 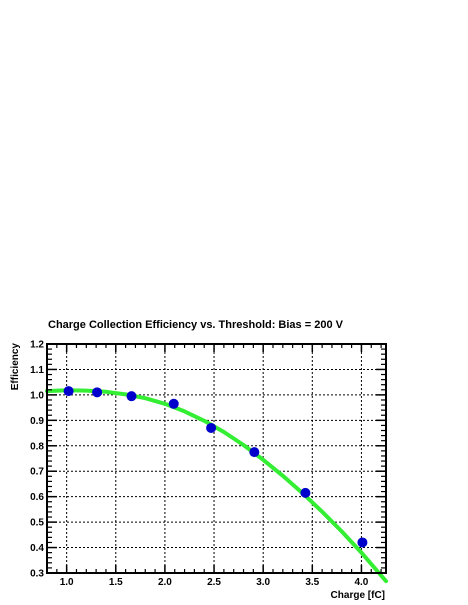 What do you see at coordinates (116, 582) in the screenshot?
I see `x-tick-label: 1.5` at bounding box center [116, 582].